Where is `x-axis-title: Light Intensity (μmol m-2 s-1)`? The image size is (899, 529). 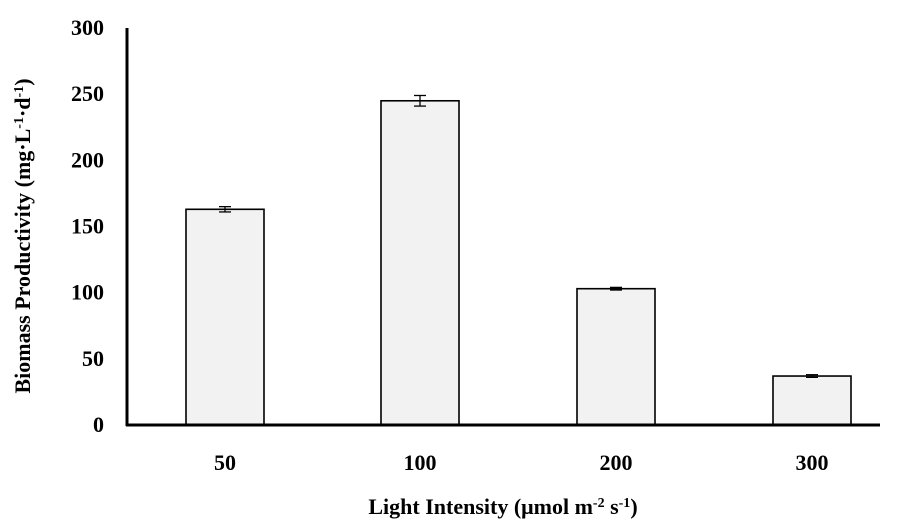
x-axis-title: Light Intensity (μmol m-2 s-1) is located at coordinates (502, 506).